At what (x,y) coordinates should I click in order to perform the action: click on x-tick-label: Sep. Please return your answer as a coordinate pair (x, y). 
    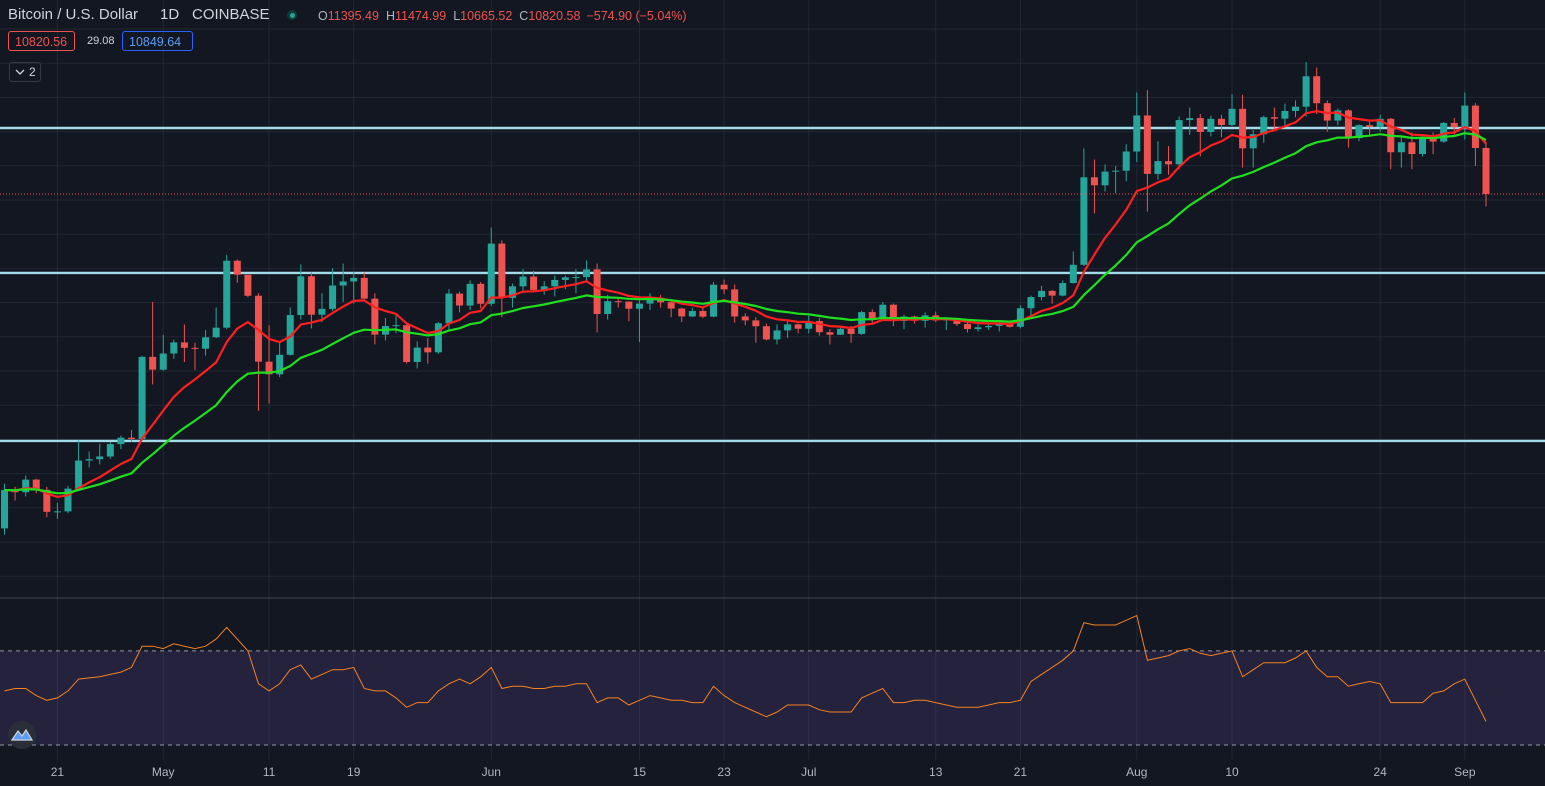
    Looking at the image, I should click on (1465, 772).